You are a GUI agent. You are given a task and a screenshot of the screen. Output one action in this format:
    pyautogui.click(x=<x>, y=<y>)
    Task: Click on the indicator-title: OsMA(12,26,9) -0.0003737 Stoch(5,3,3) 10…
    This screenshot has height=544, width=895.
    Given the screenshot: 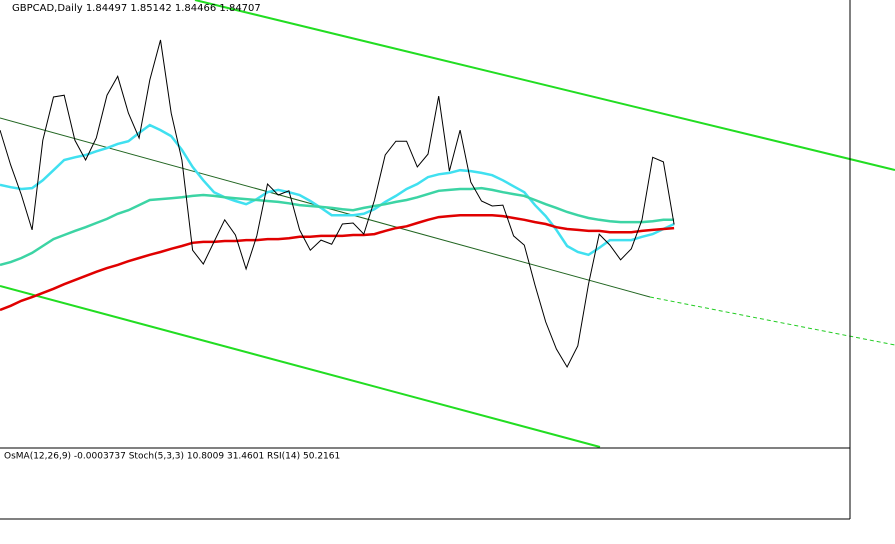 What is the action you would take?
    pyautogui.click(x=172, y=457)
    